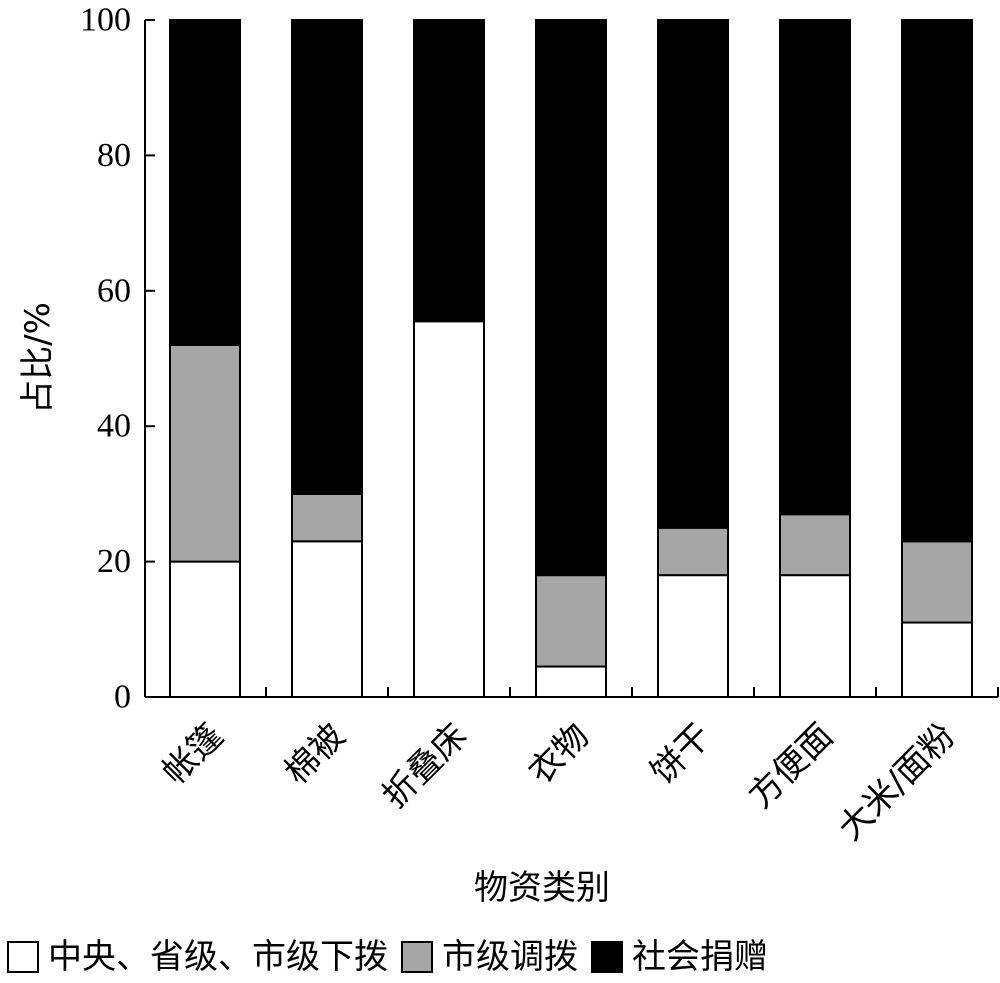  I want to click on y-tick-label: 60, so click(114, 290).